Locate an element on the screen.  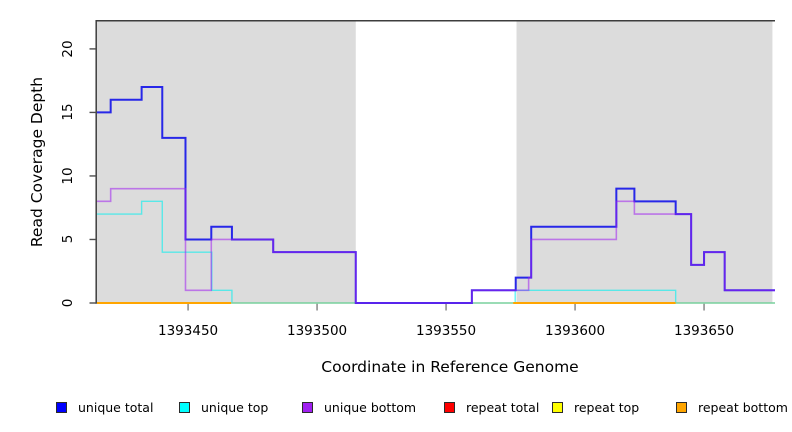
legend-item-repeat-bottom: repeat bottom is located at coordinates (732, 407).